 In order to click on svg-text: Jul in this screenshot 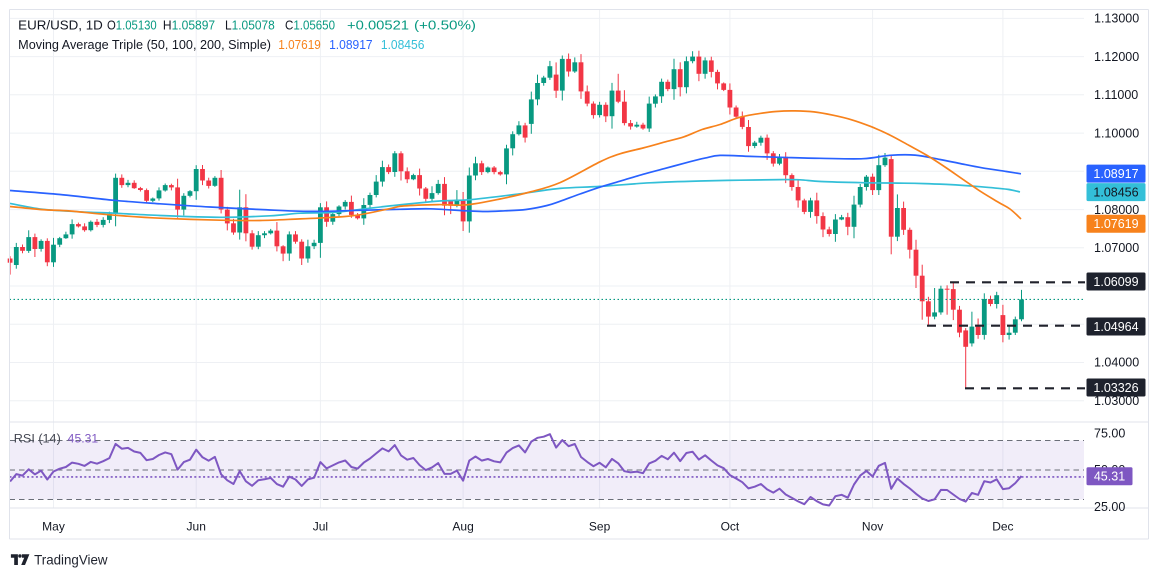, I will do `click(320, 527)`.